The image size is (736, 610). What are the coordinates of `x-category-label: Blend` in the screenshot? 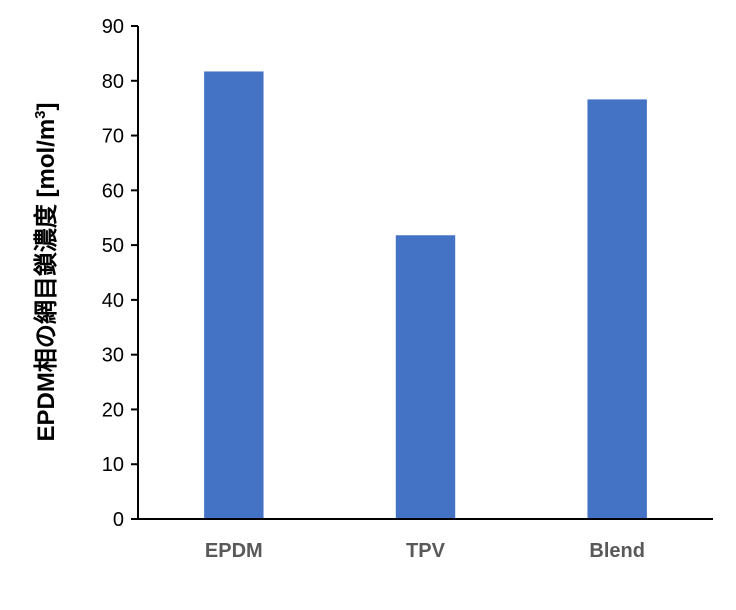 It's located at (617, 551).